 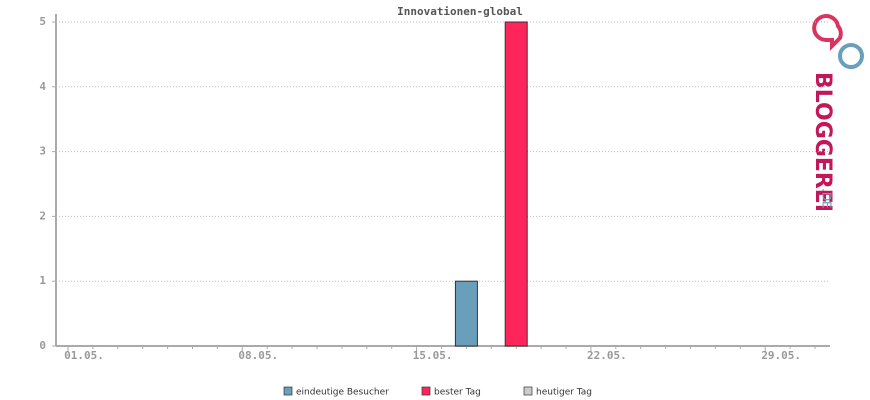 What do you see at coordinates (42, 21) in the screenshot?
I see `y-tick-label: 5` at bounding box center [42, 21].